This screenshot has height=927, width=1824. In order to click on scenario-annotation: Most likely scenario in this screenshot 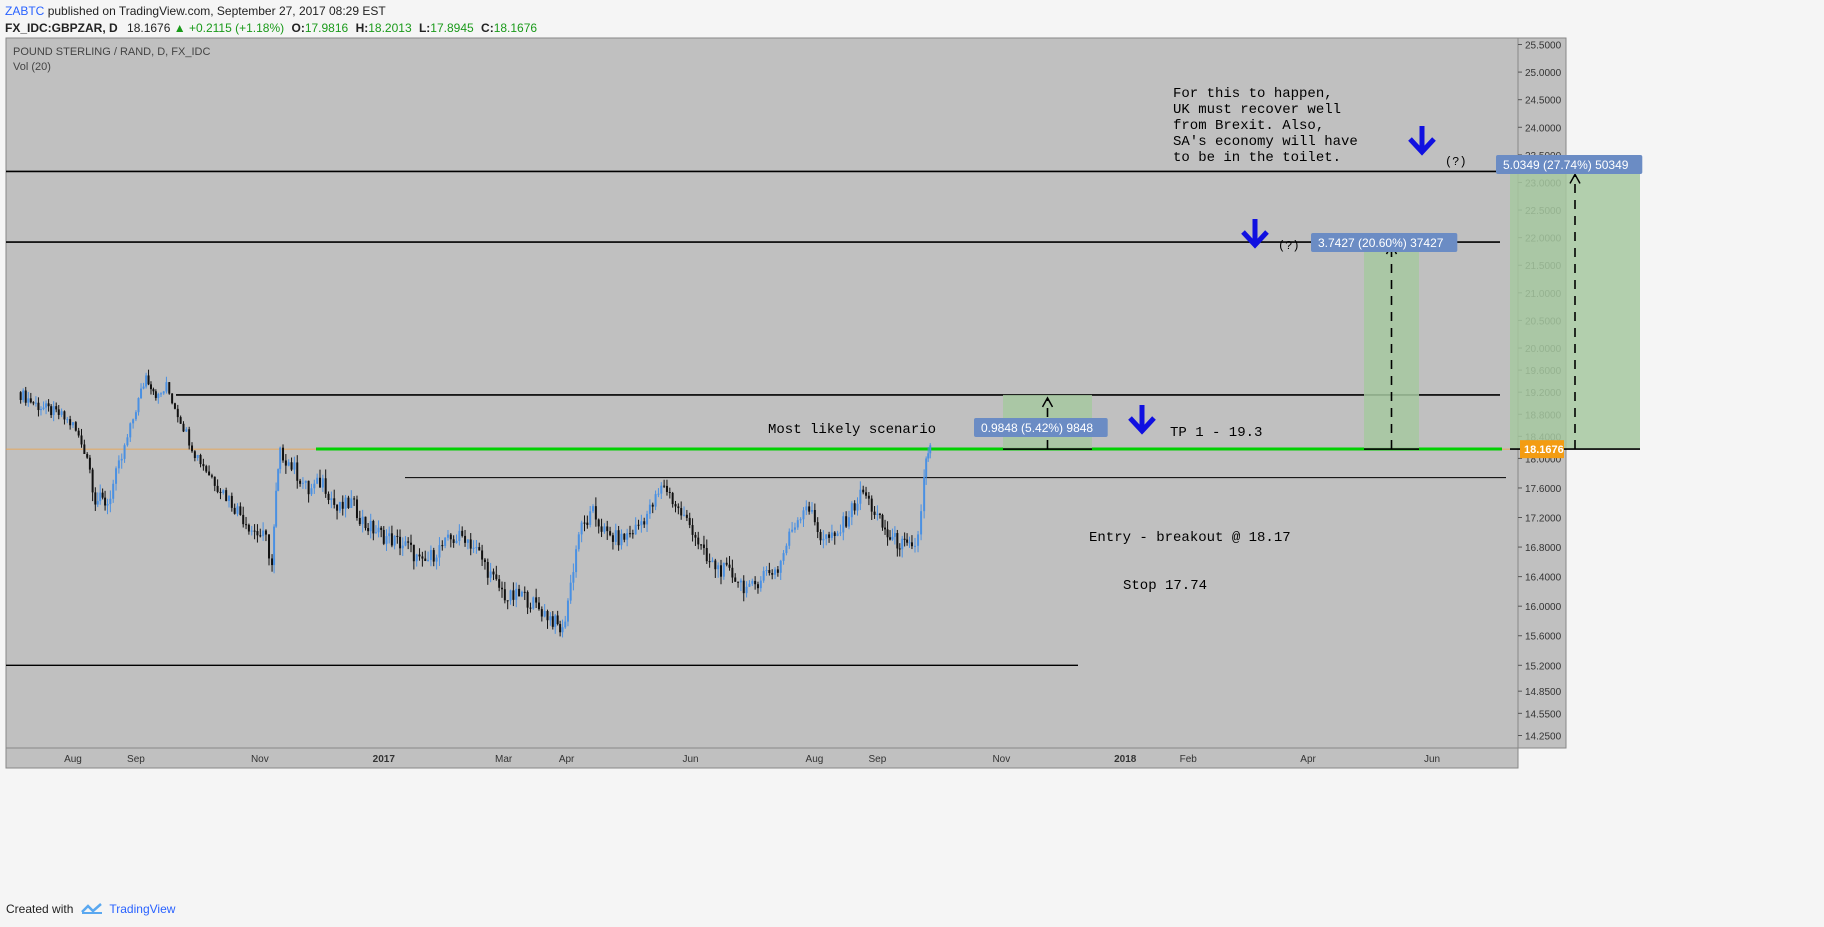, I will do `click(852, 430)`.